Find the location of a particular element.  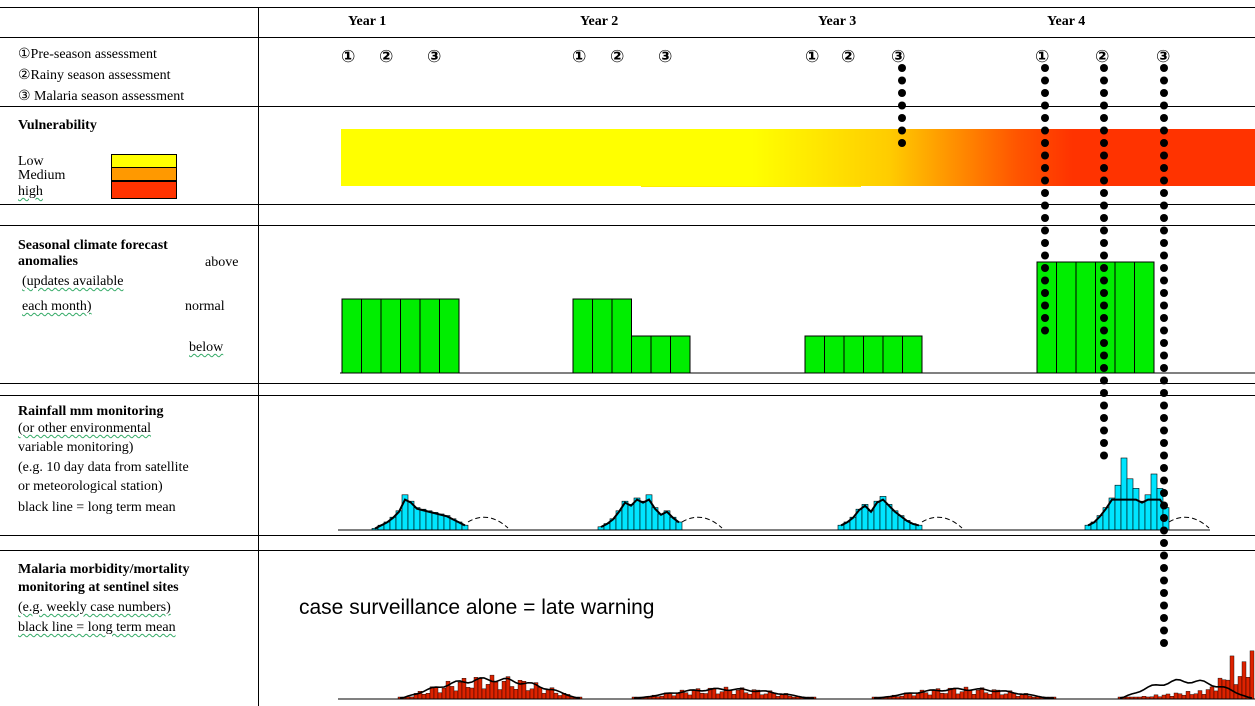

year1-mark-1: ① is located at coordinates (348, 57).